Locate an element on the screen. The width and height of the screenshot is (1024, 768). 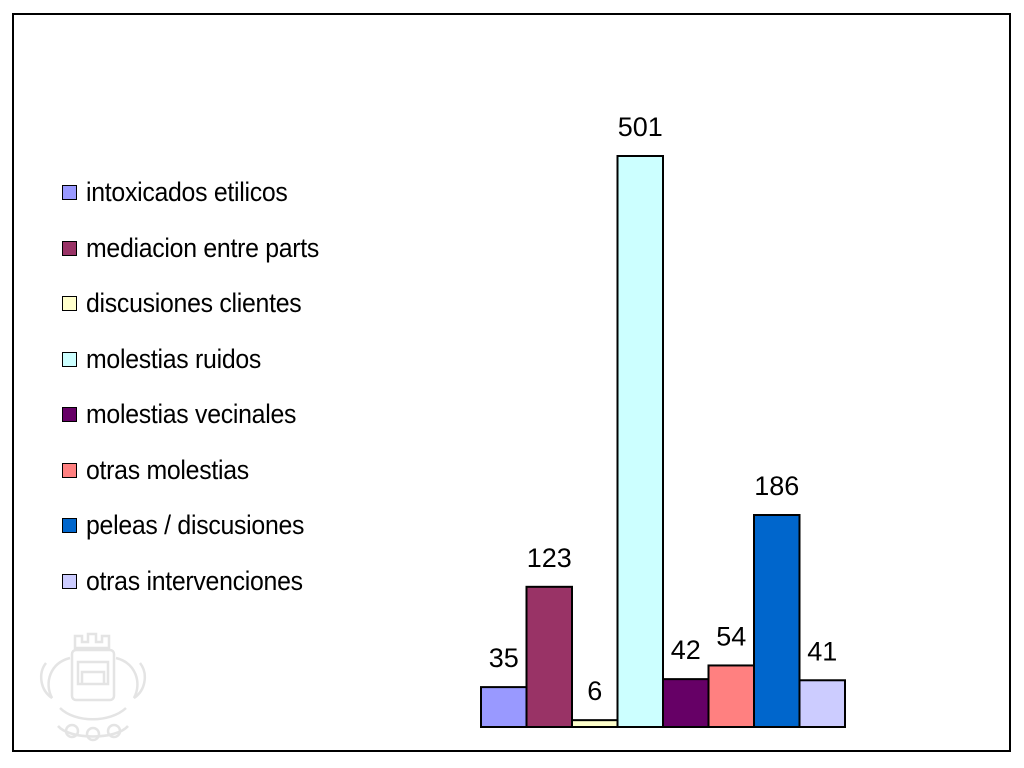
legend-label: molestias vecinales is located at coordinates (191, 414).